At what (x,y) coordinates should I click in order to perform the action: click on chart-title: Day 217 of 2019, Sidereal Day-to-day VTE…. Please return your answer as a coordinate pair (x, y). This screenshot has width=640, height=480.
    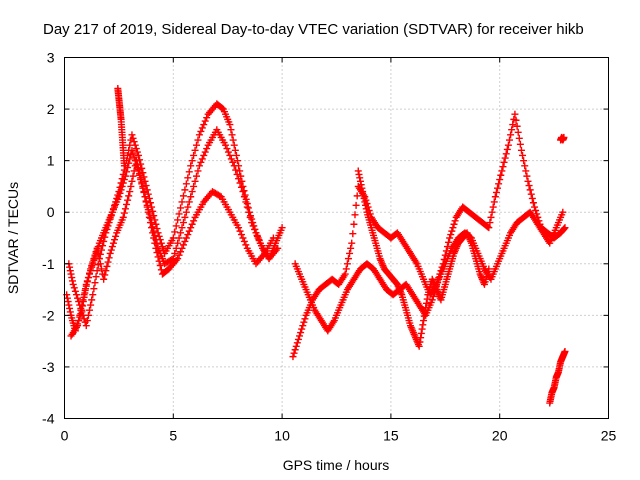
    Looking at the image, I should click on (313, 29).